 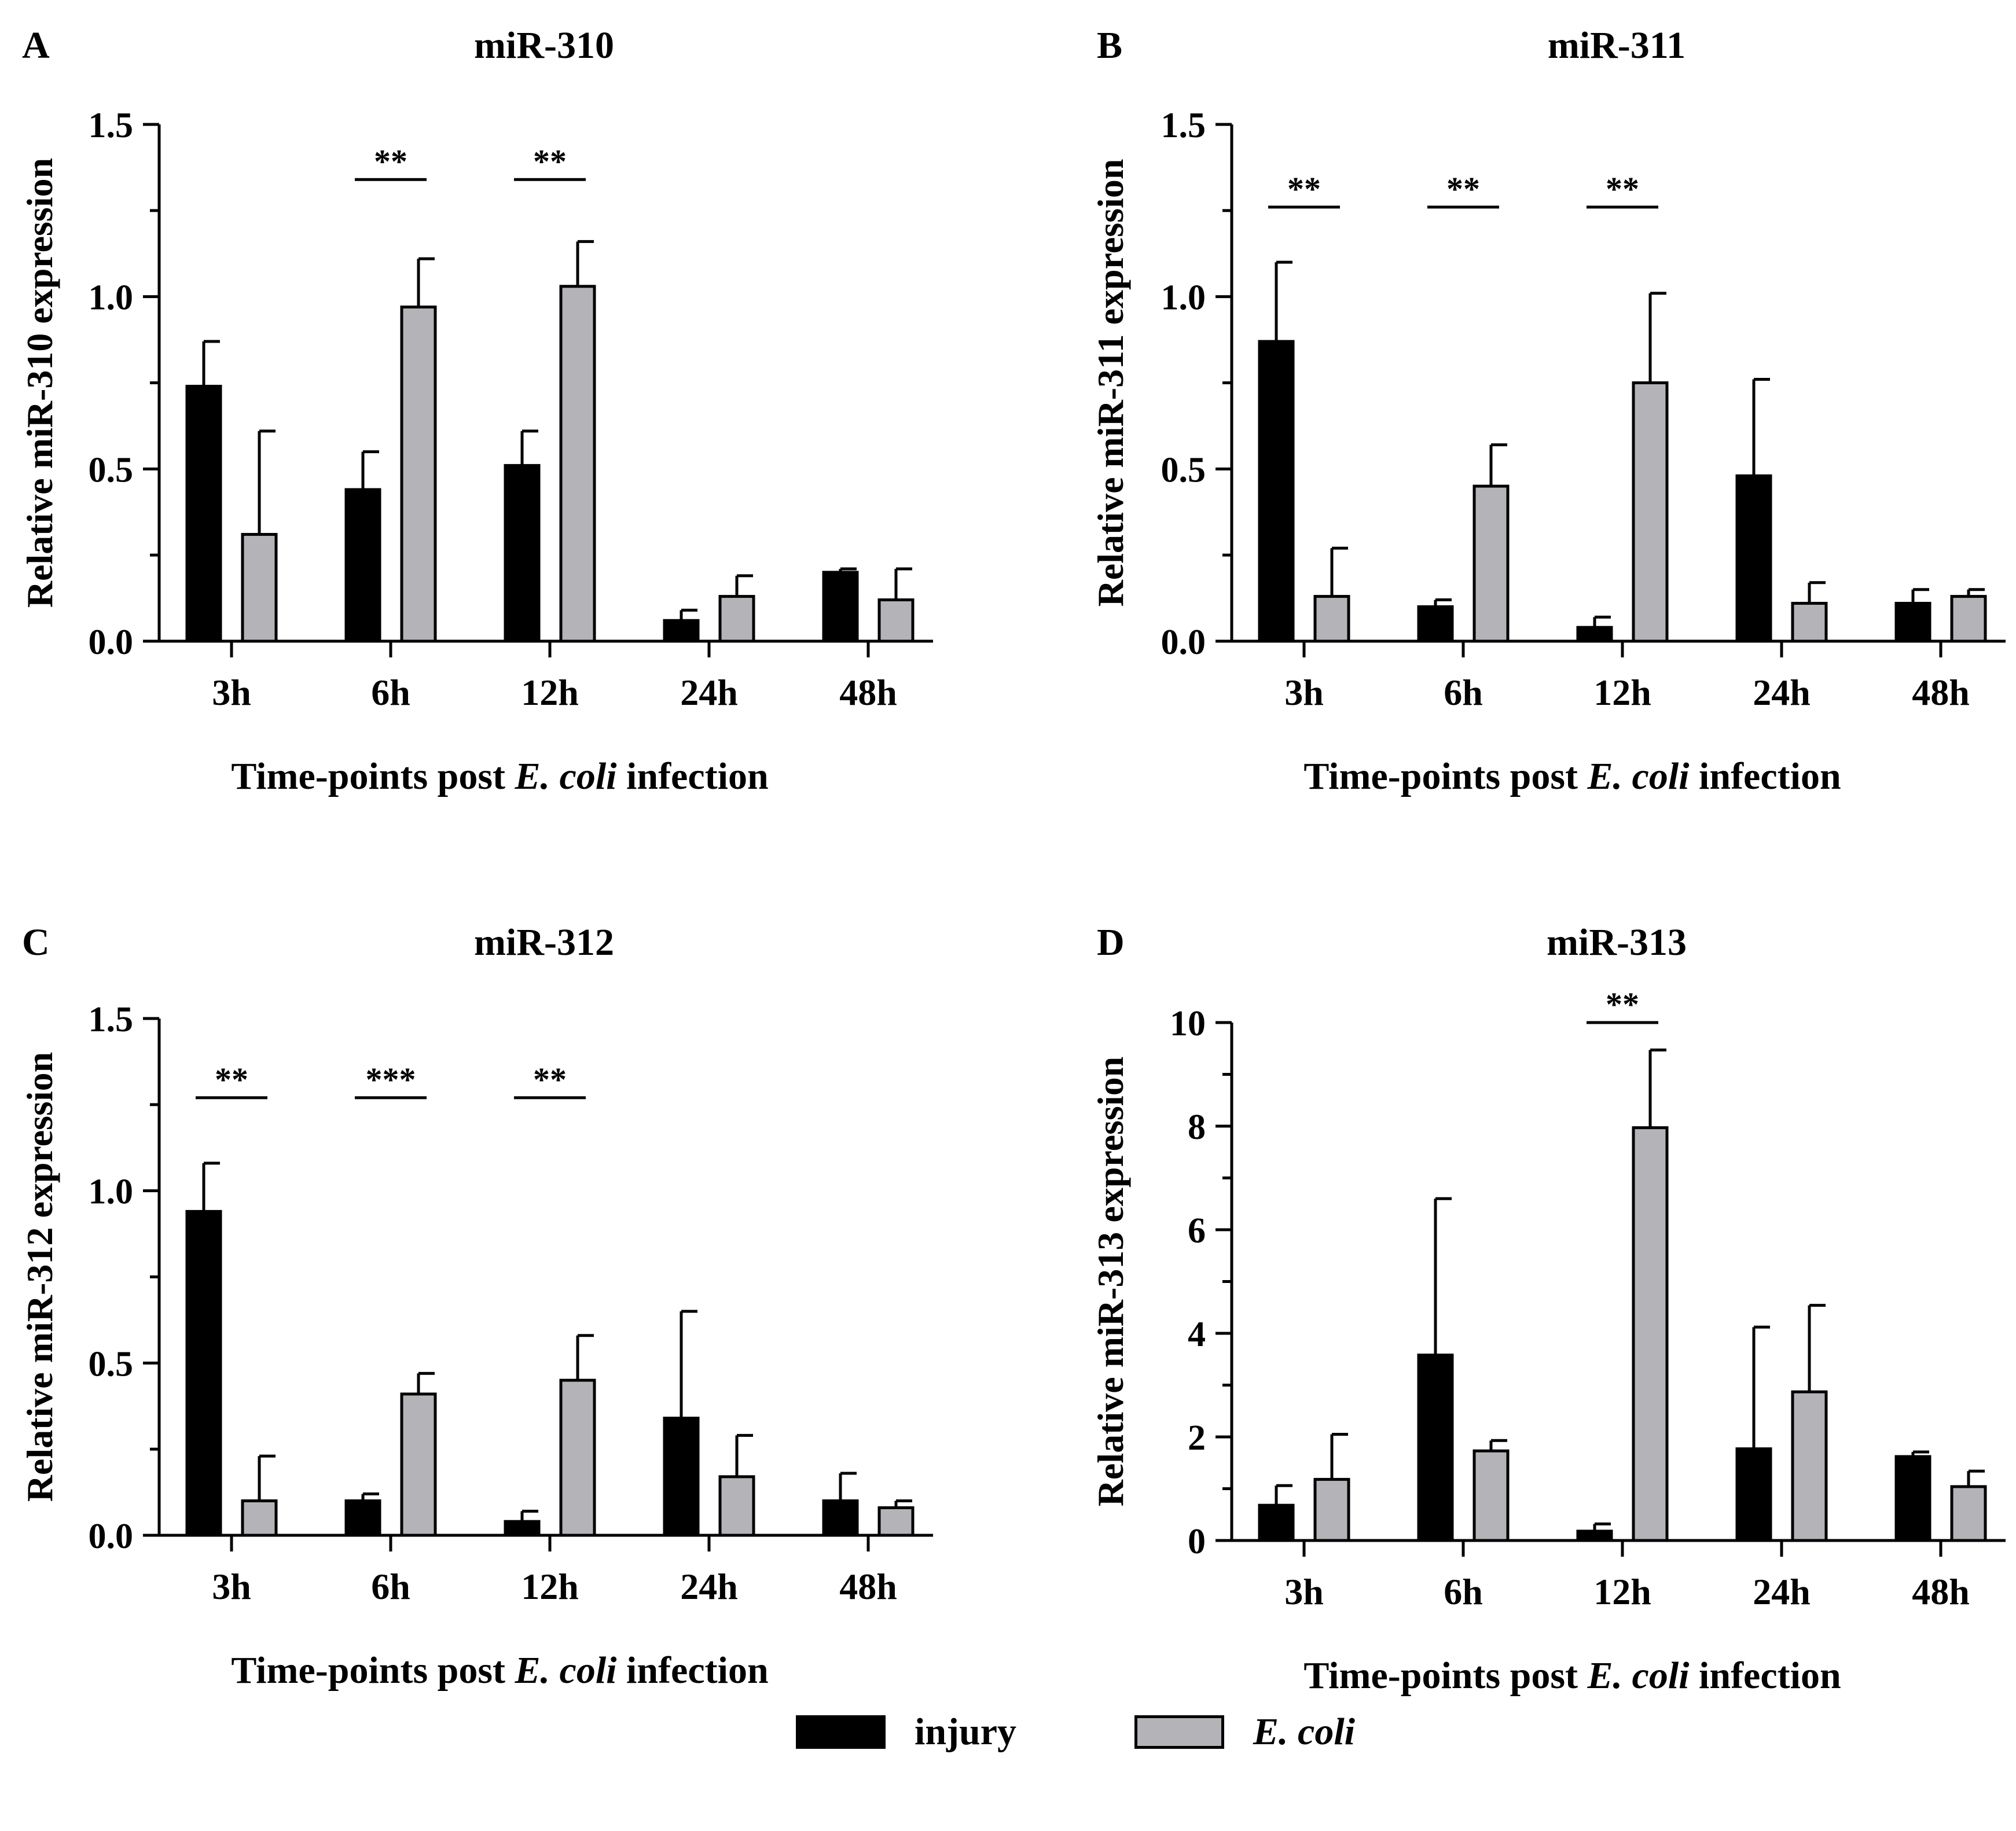 What do you see at coordinates (36, 942) in the screenshot?
I see `panel-label: C` at bounding box center [36, 942].